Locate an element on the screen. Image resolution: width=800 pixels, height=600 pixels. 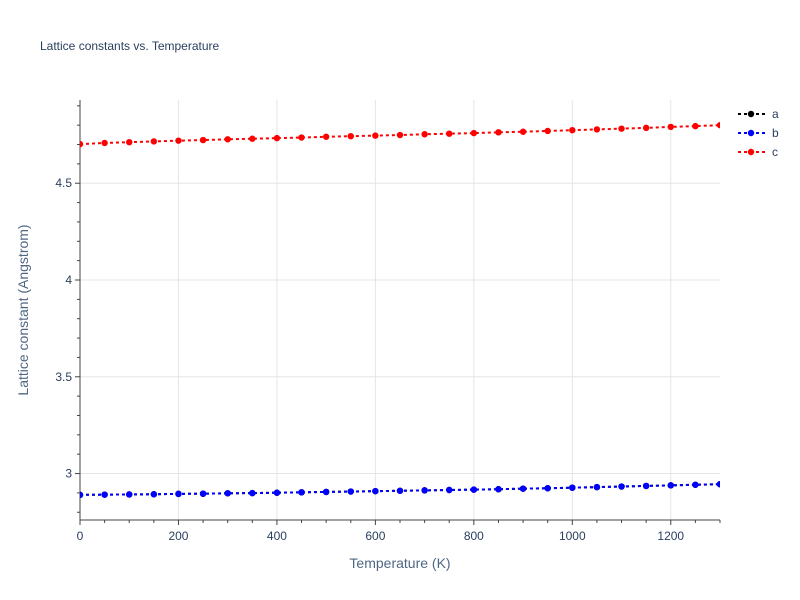
y-axis-title: Lattice constant (Angstrom) is located at coordinates (23, 309).